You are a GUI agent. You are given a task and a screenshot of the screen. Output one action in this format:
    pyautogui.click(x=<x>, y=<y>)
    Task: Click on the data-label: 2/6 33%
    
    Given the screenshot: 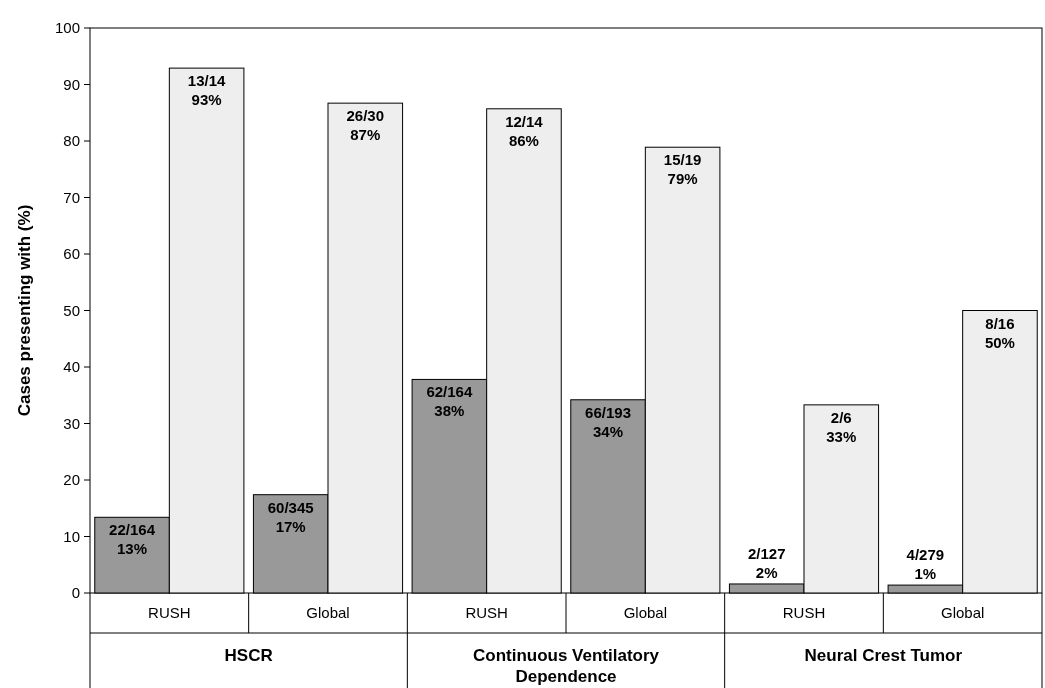 What is the action you would take?
    pyautogui.click(x=841, y=426)
    